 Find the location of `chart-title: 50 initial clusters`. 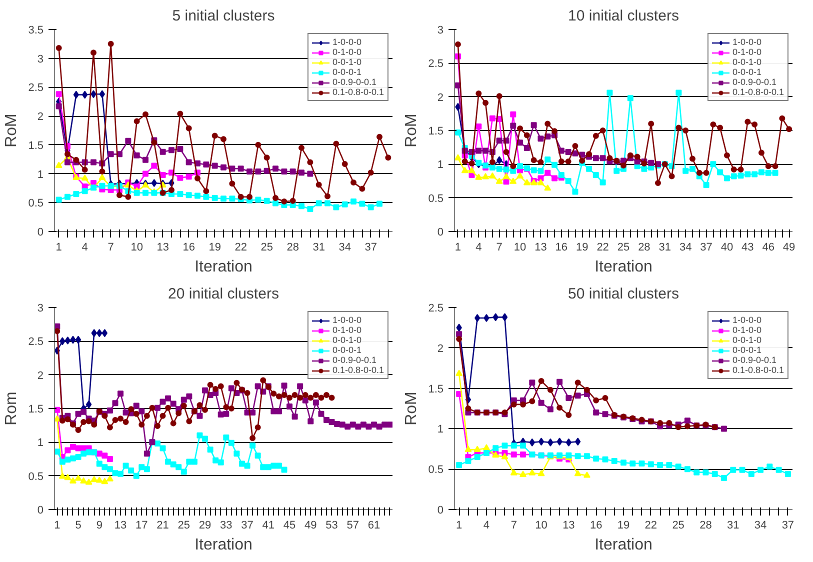

chart-title: 50 initial clusters is located at coordinates (623, 294).